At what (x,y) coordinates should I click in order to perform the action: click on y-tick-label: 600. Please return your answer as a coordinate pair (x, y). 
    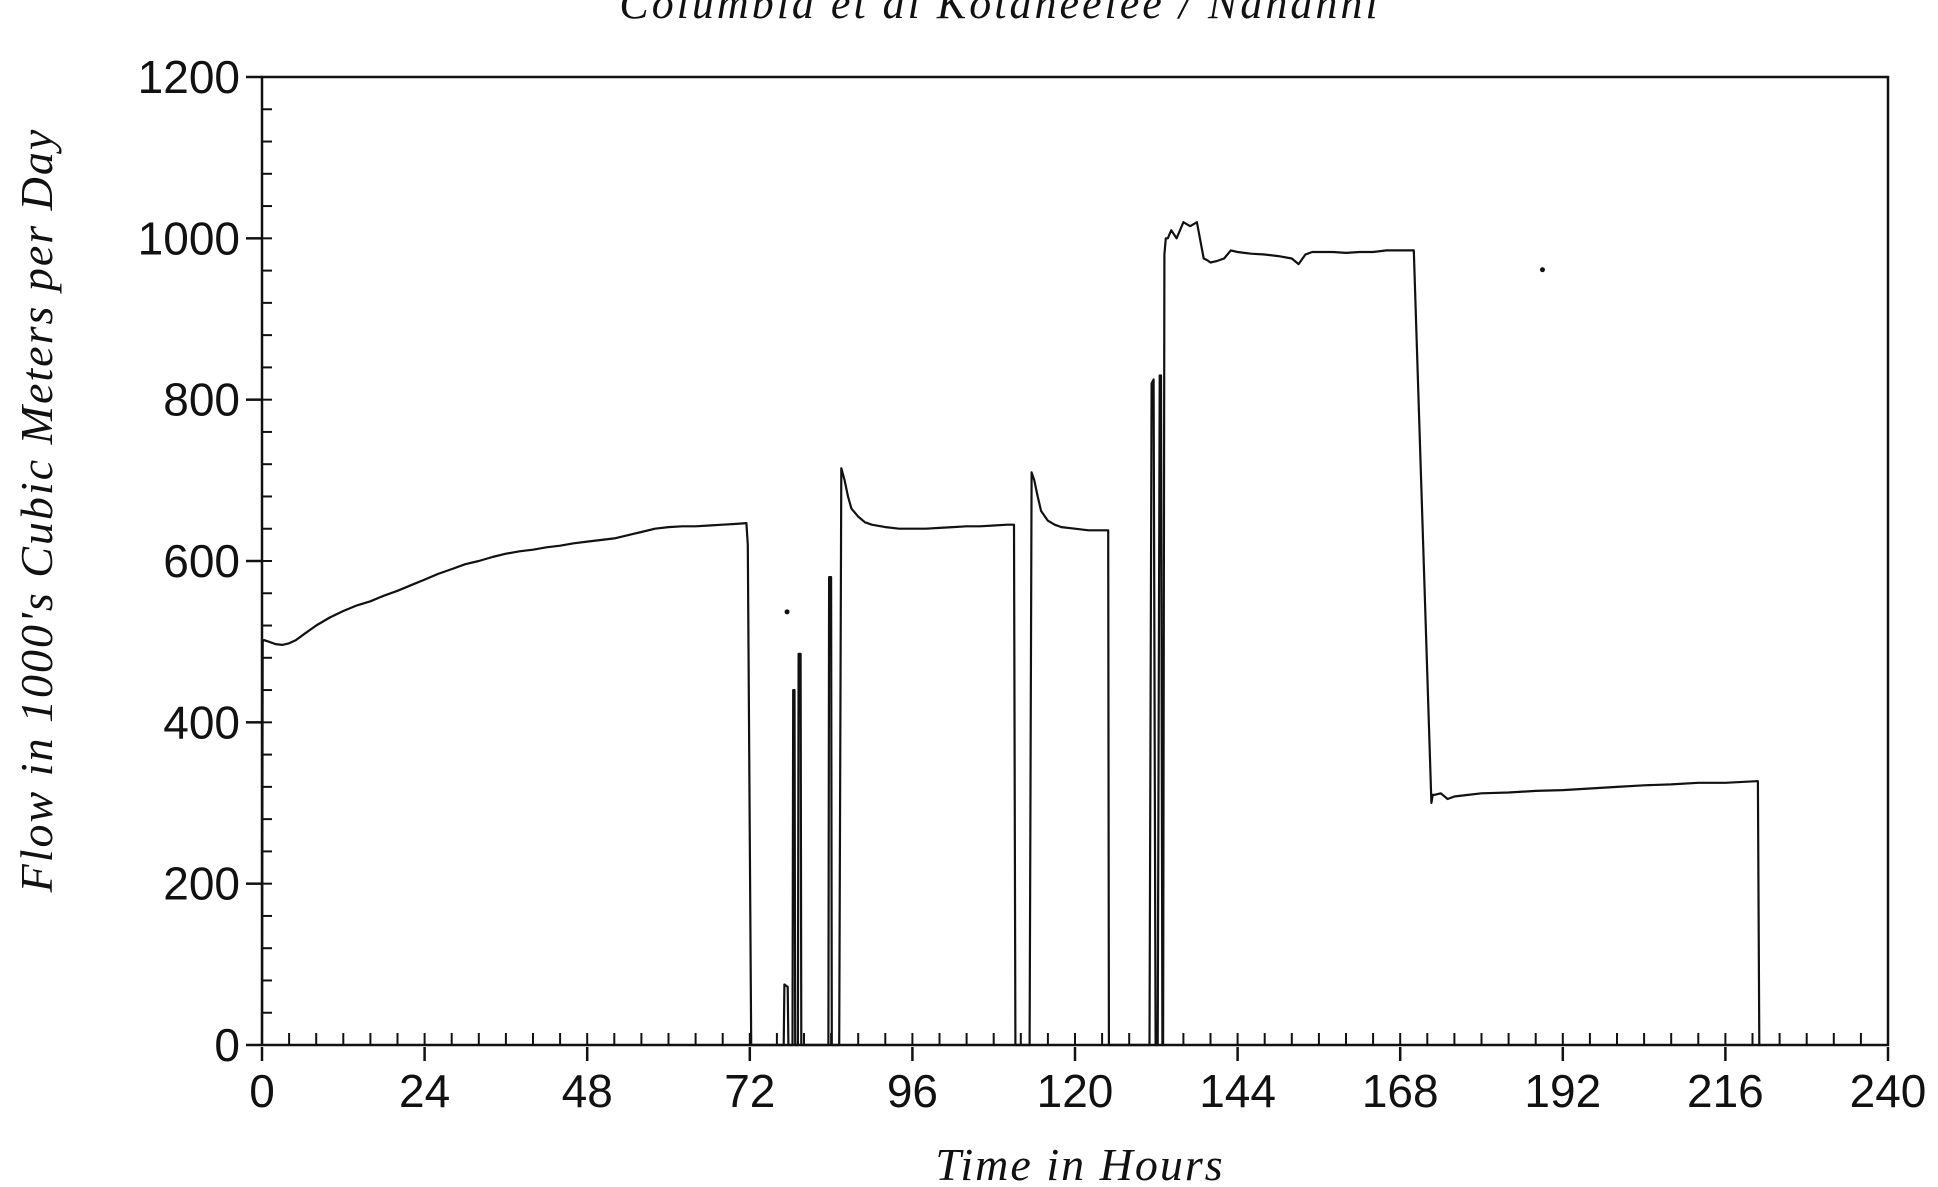
    Looking at the image, I should click on (201, 561).